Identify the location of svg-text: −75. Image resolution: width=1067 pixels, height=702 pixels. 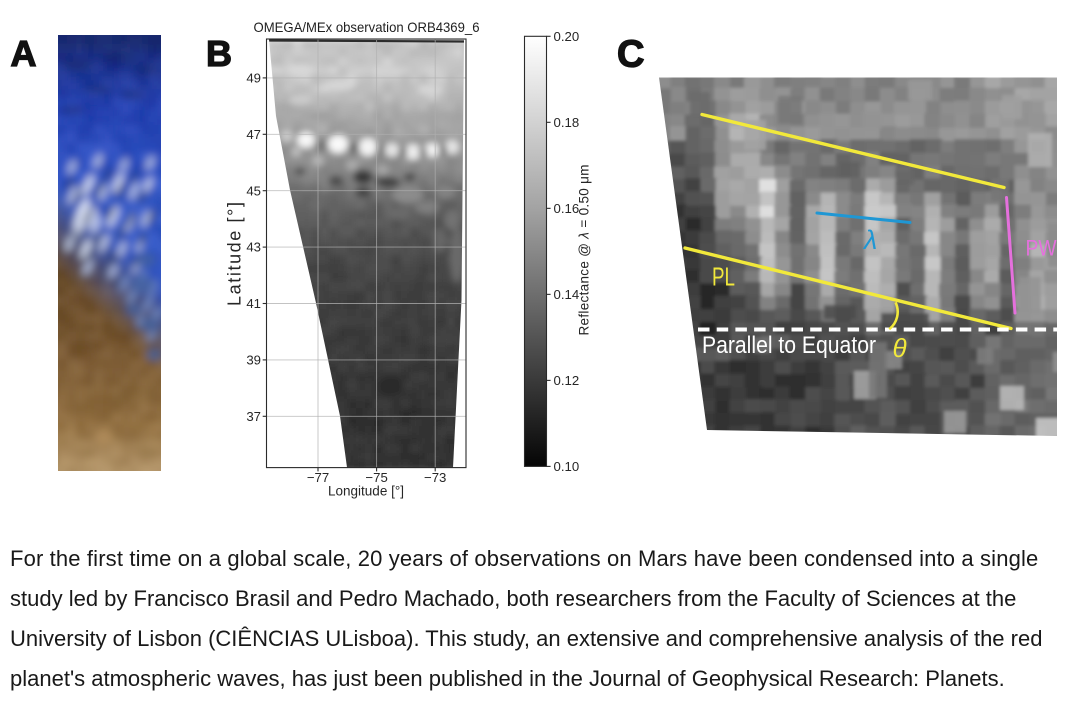
(376, 477).